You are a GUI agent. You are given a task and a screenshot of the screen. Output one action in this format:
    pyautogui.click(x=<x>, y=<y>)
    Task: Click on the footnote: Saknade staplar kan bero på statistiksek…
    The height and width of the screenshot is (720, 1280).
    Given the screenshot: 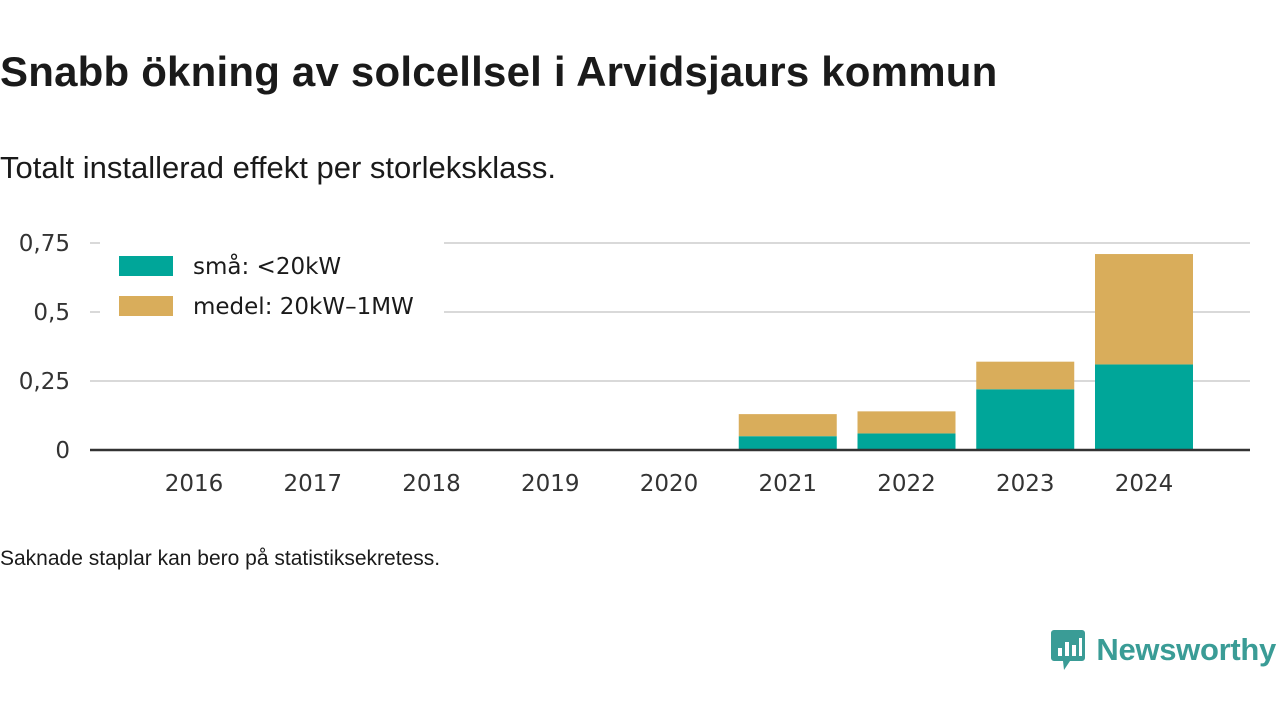 What is the action you would take?
    pyautogui.click(x=220, y=558)
    